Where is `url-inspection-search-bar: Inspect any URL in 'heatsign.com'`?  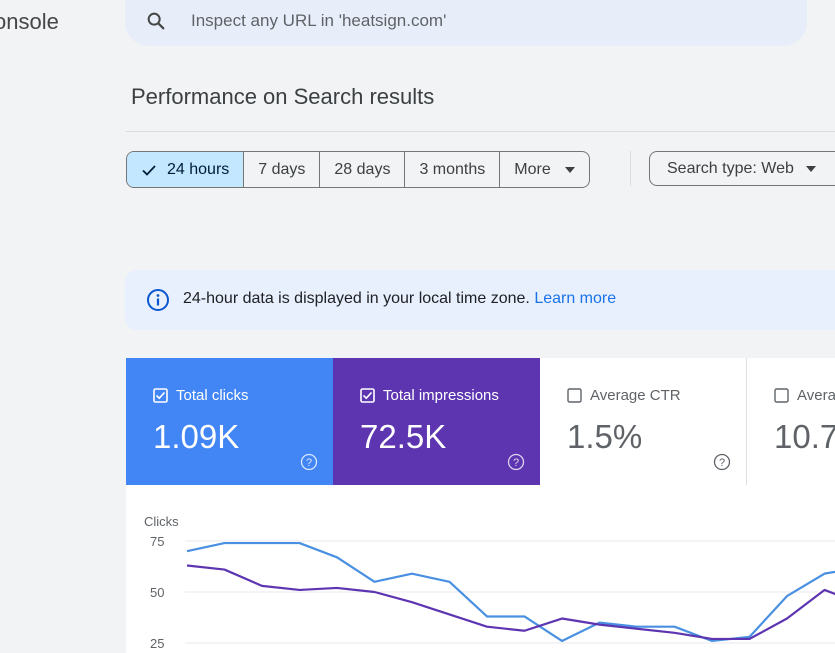 url-inspection-search-bar: Inspect any URL in 'heatsign.com' is located at coordinates (466, 23).